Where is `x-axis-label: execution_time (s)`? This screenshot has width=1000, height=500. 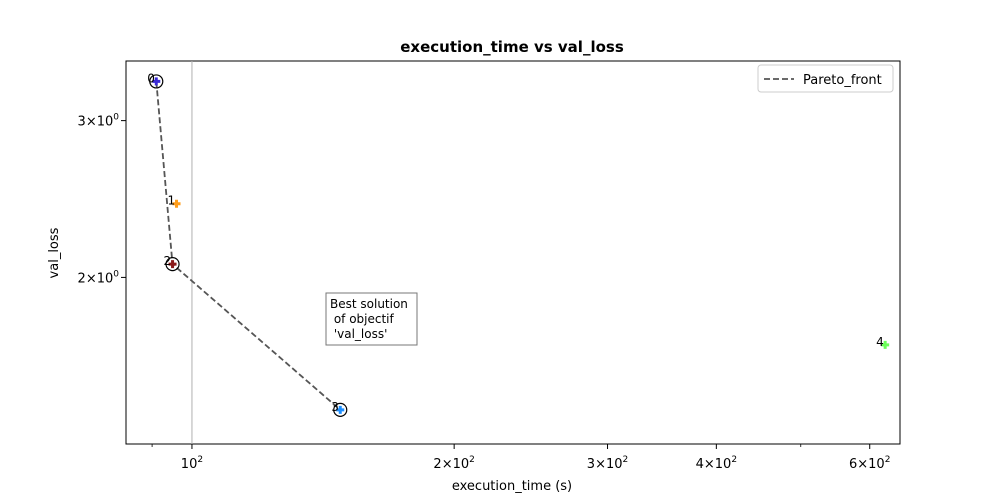 x-axis-label: execution_time (s) is located at coordinates (512, 486).